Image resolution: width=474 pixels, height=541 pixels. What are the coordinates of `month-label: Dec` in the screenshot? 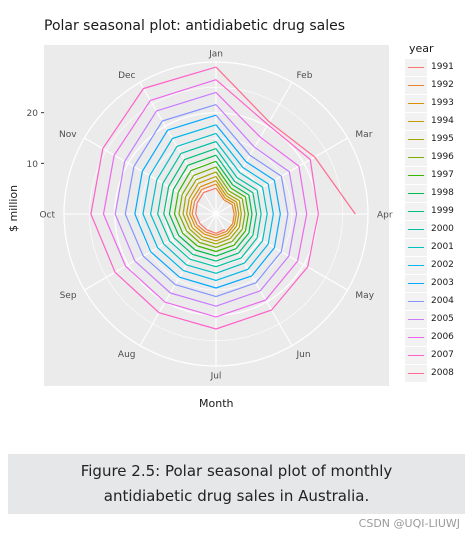 It's located at (126, 76).